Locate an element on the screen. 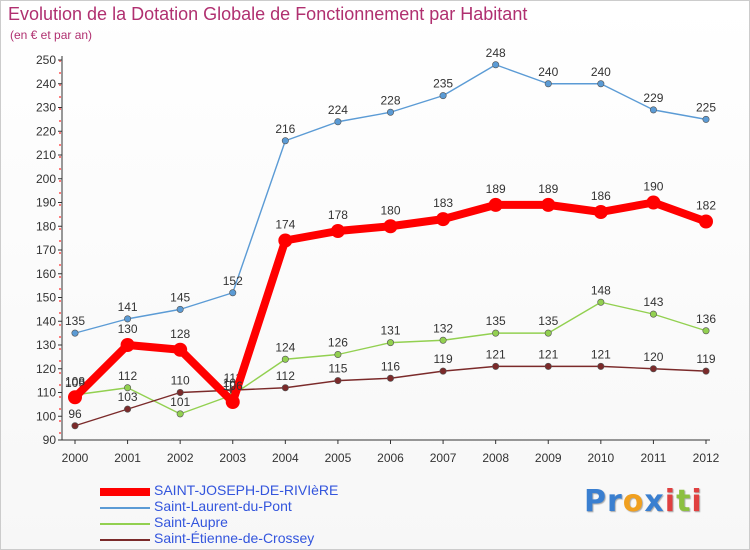 The height and width of the screenshot is (550, 750). point-s1-2010 is located at coordinates (601, 84).